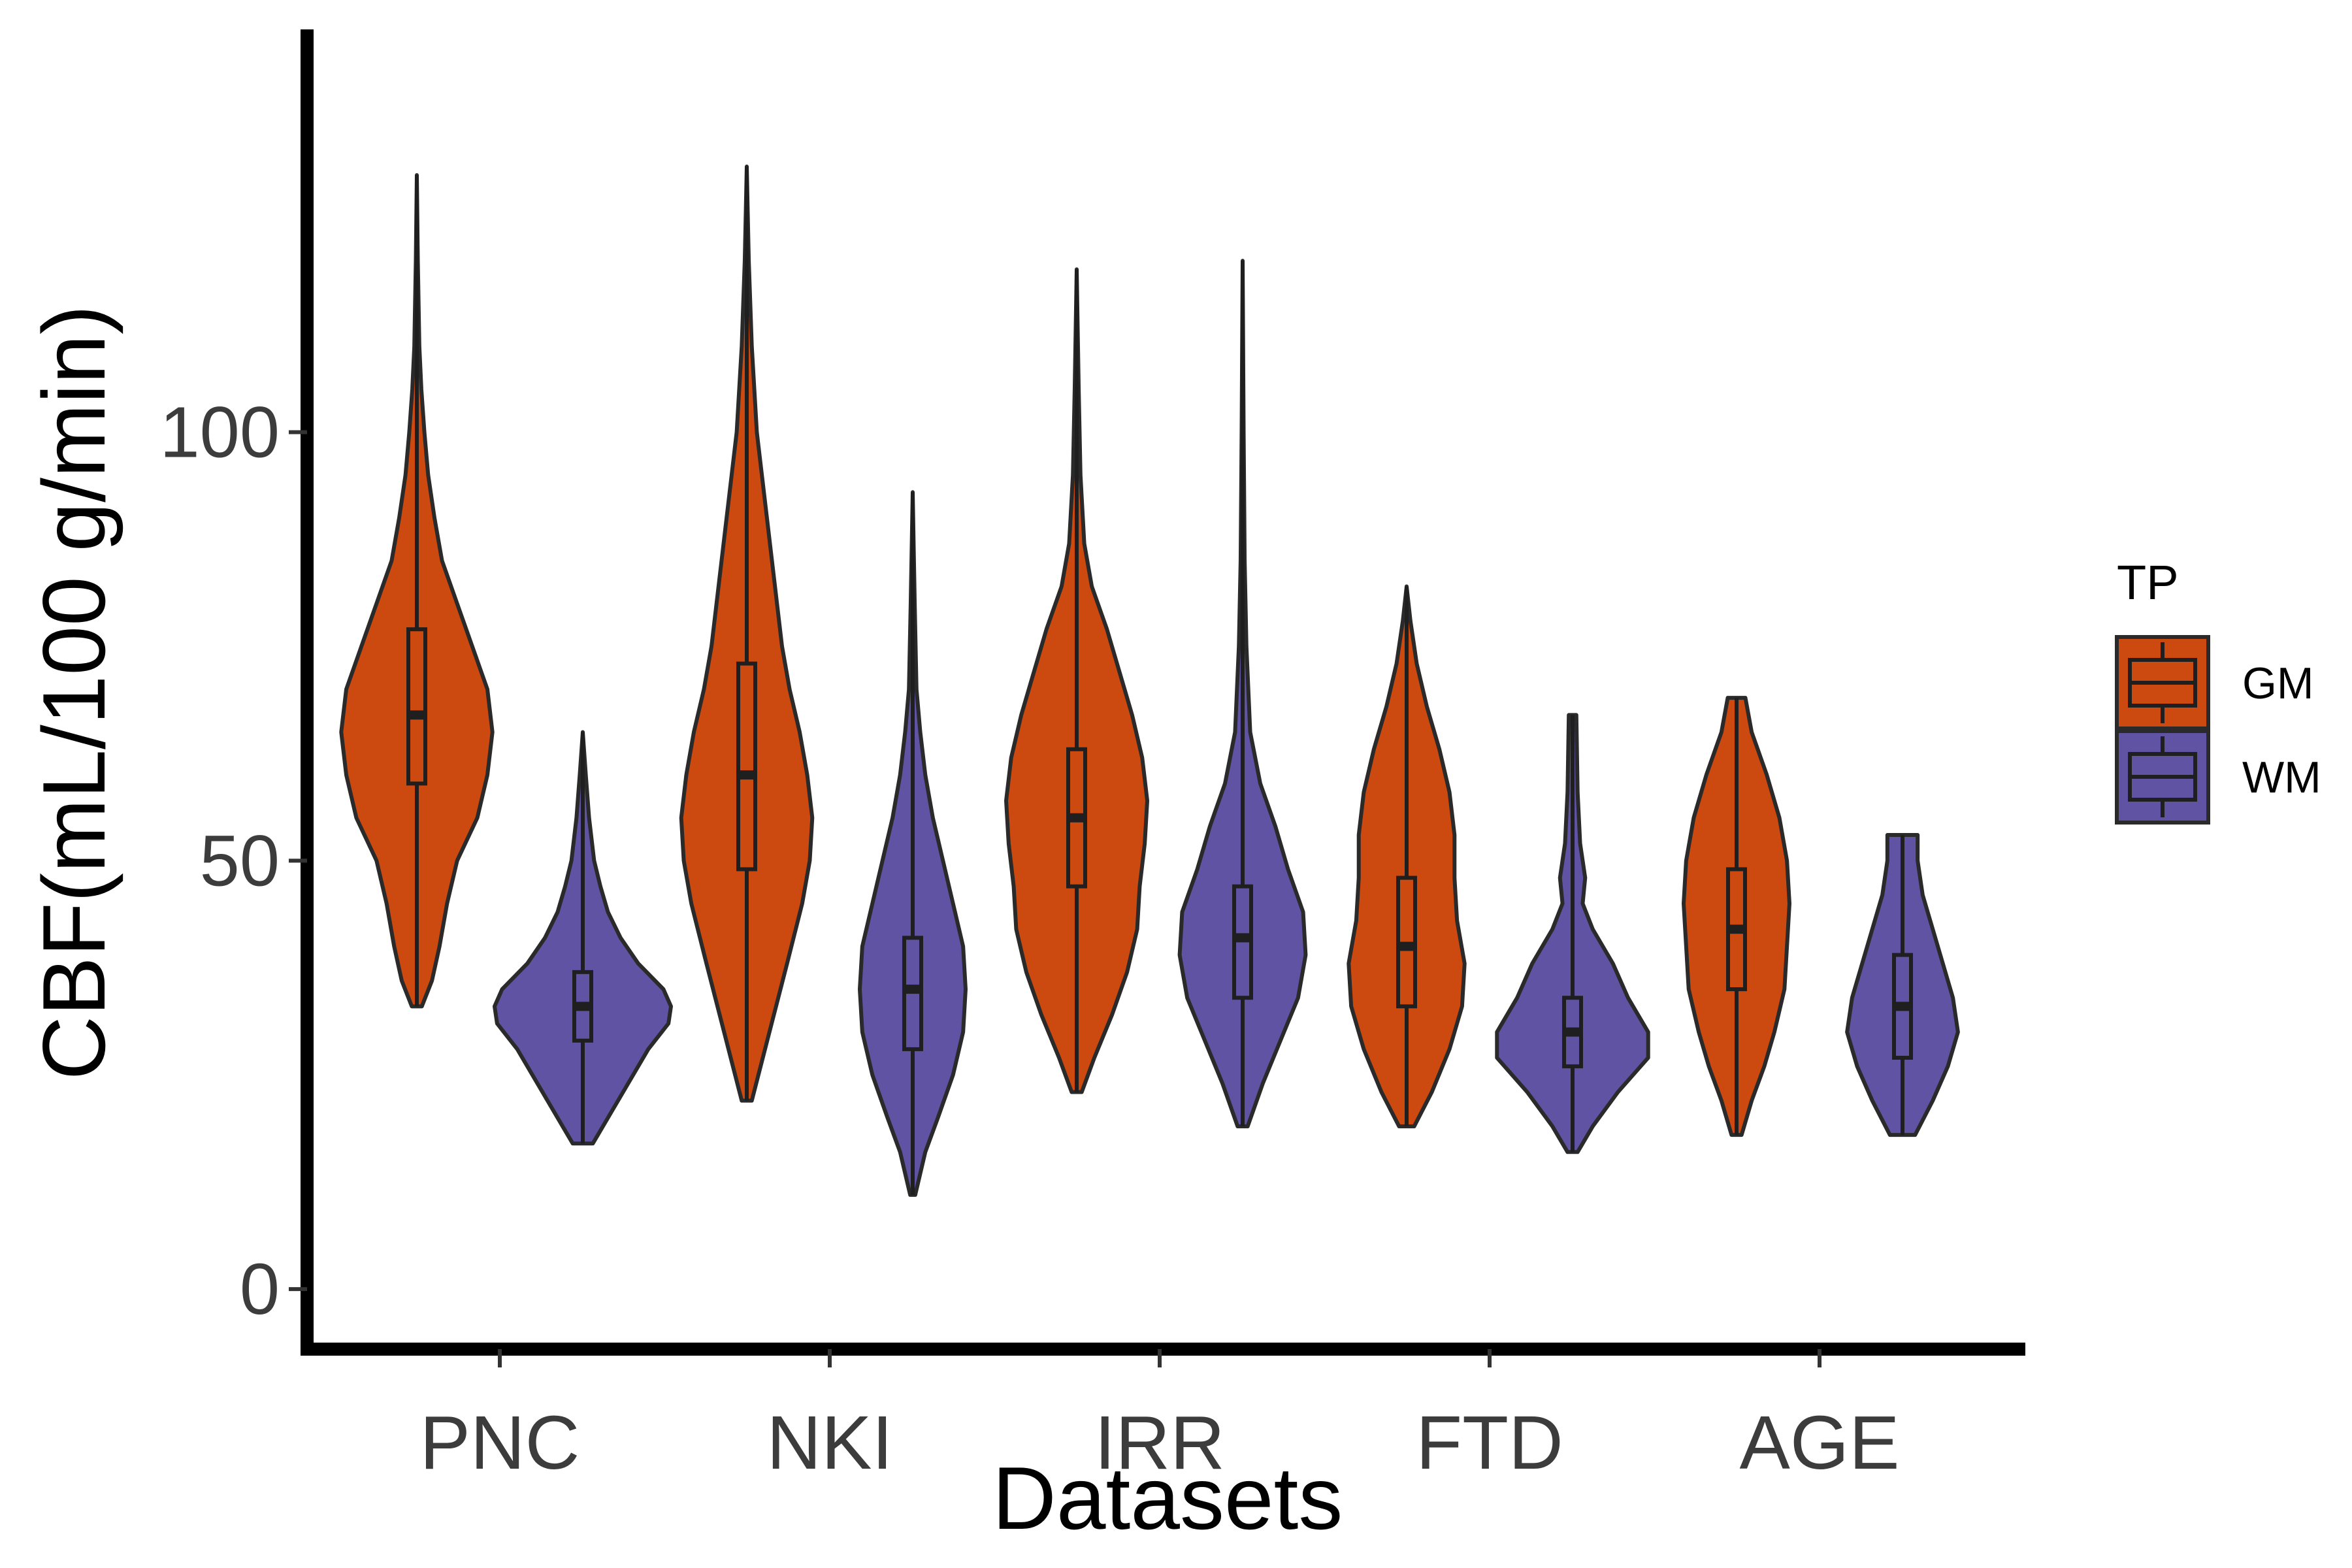 The height and width of the screenshot is (1568, 2352). Describe the element at coordinates (1167, 1498) in the screenshot. I see `x-axis-title: Datasets` at that location.